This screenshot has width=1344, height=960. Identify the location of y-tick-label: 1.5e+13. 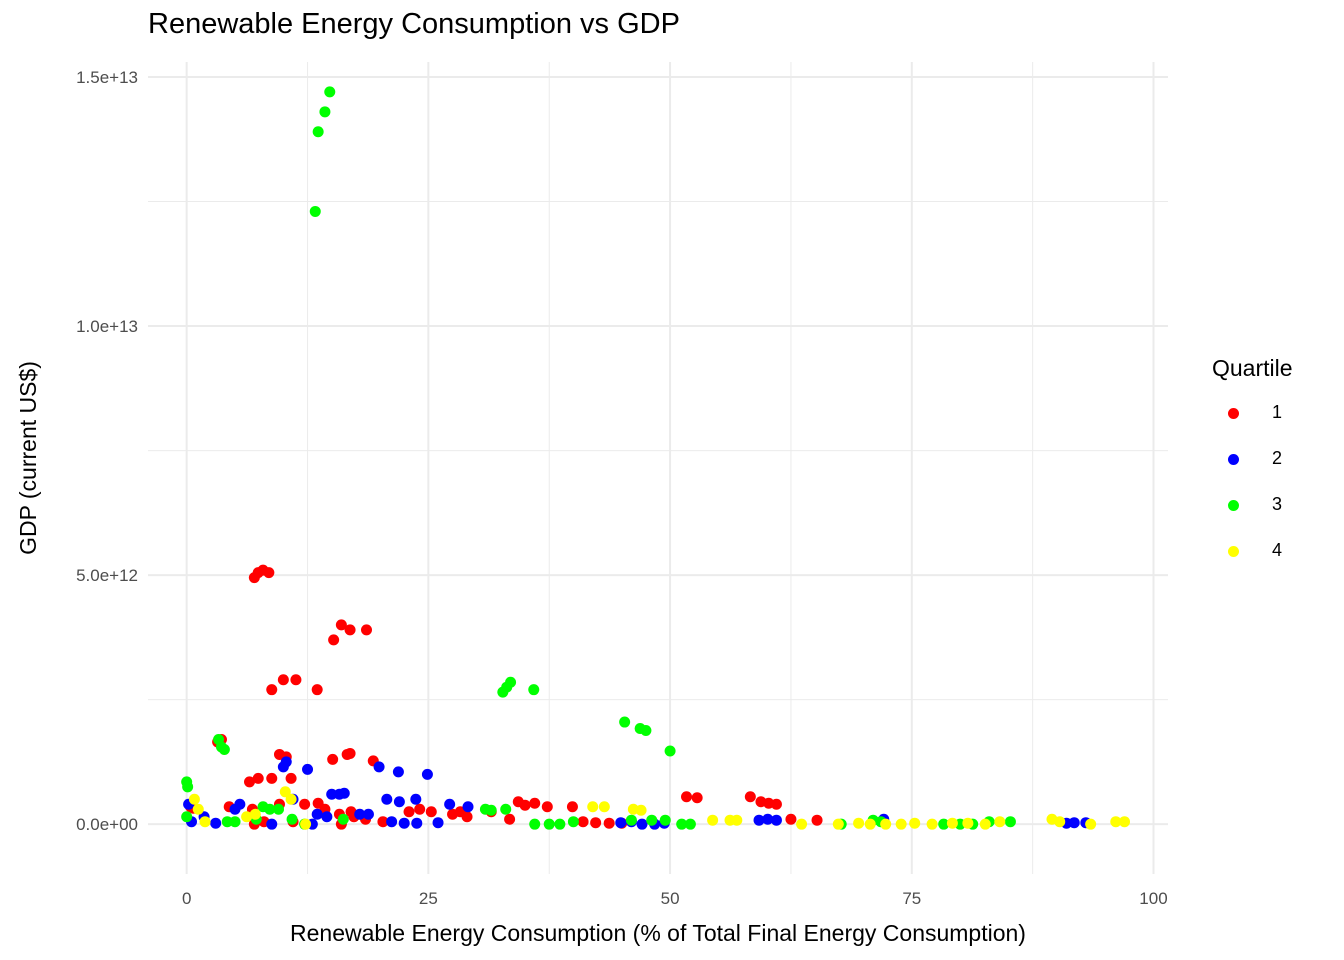
(107, 77).